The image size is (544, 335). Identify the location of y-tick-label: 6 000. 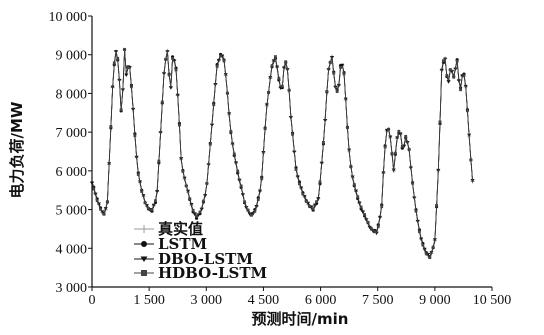
(72, 172).